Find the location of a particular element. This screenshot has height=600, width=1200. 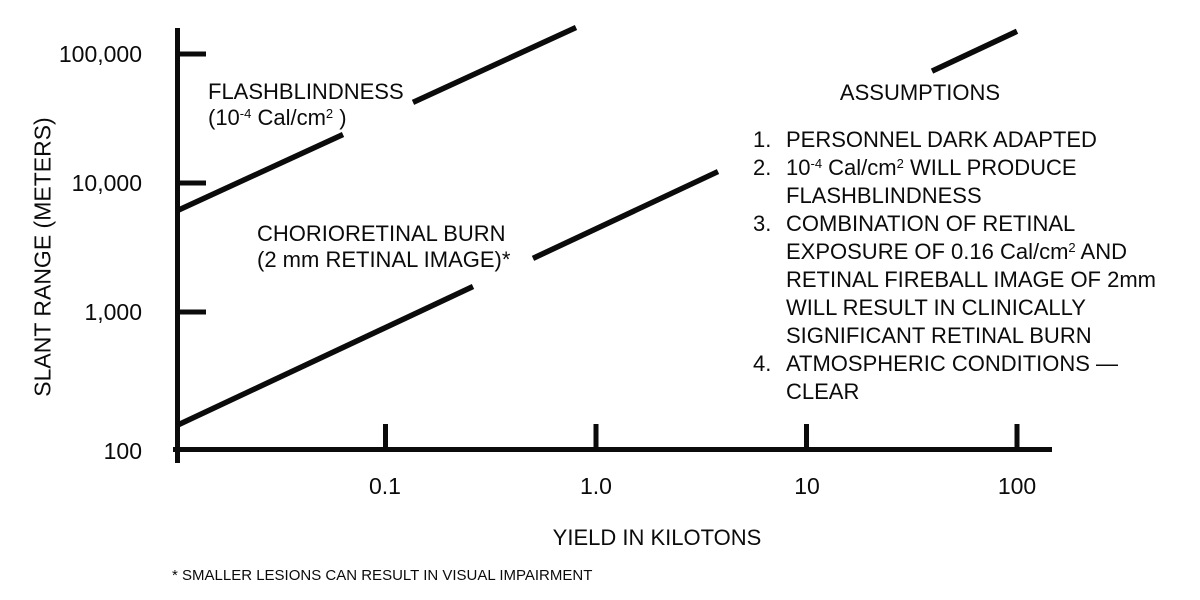

text-run: FLASHBLINDNESS is located at coordinates (884, 195).